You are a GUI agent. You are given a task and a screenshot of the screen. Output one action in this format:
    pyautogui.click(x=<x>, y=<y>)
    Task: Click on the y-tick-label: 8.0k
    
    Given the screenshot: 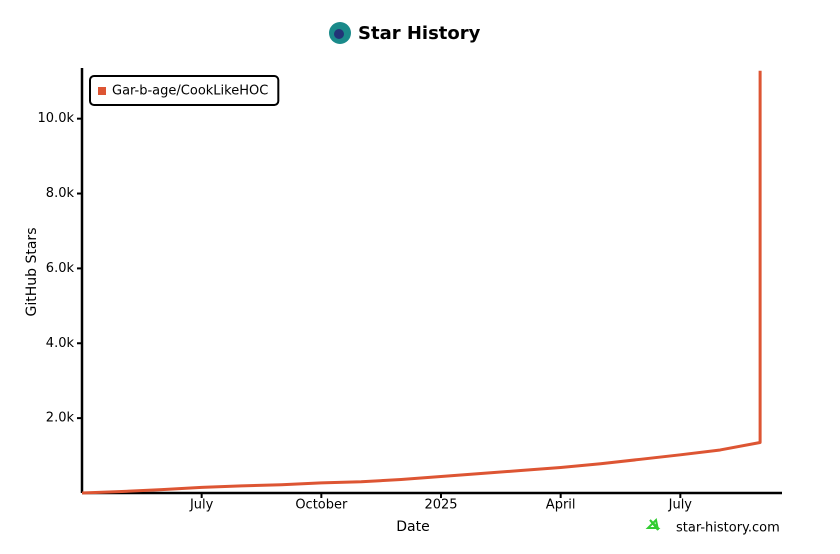 What is the action you would take?
    pyautogui.click(x=60, y=193)
    